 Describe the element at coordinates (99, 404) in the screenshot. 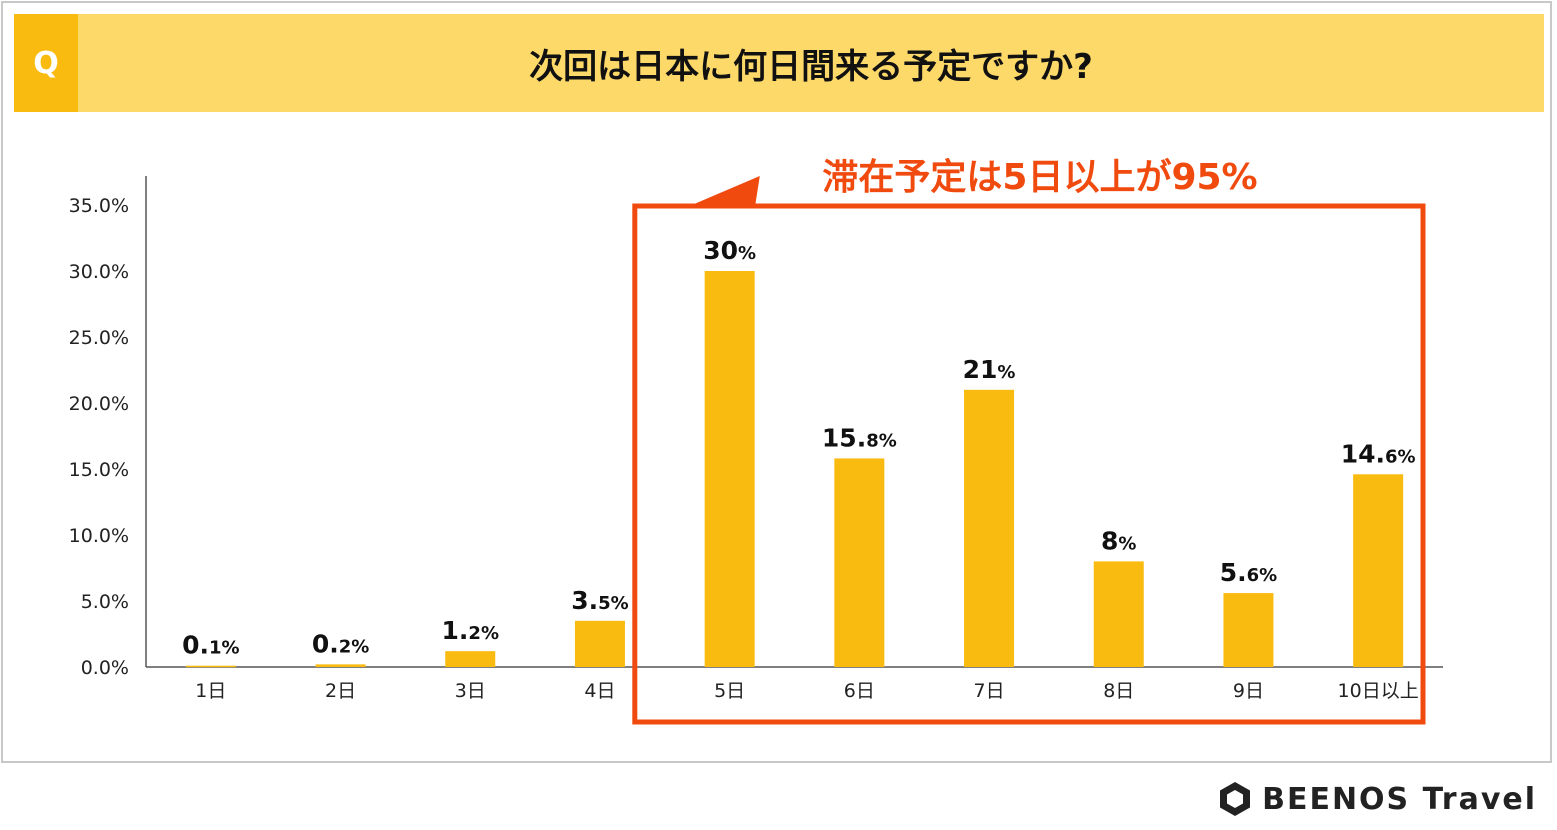

I see `y-tick-label: 20.0%` at that location.